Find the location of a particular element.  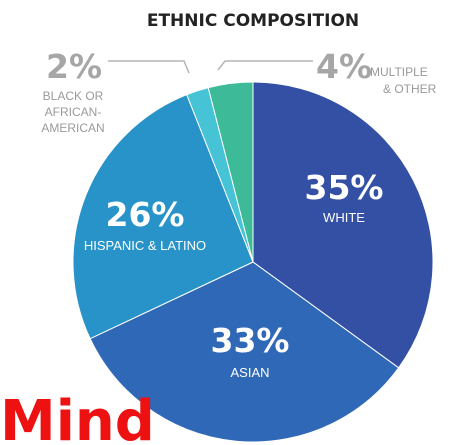

slice-label-black-percent: 2% is located at coordinates (74, 66).